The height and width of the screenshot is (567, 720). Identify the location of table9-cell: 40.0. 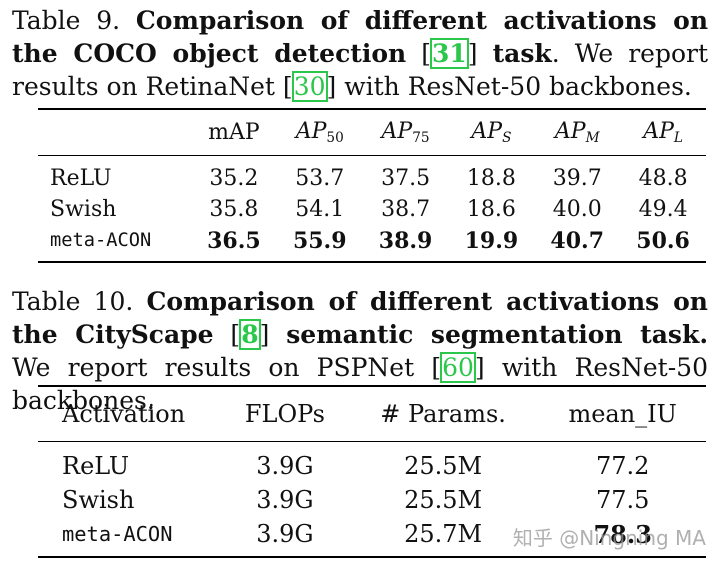
(577, 209).